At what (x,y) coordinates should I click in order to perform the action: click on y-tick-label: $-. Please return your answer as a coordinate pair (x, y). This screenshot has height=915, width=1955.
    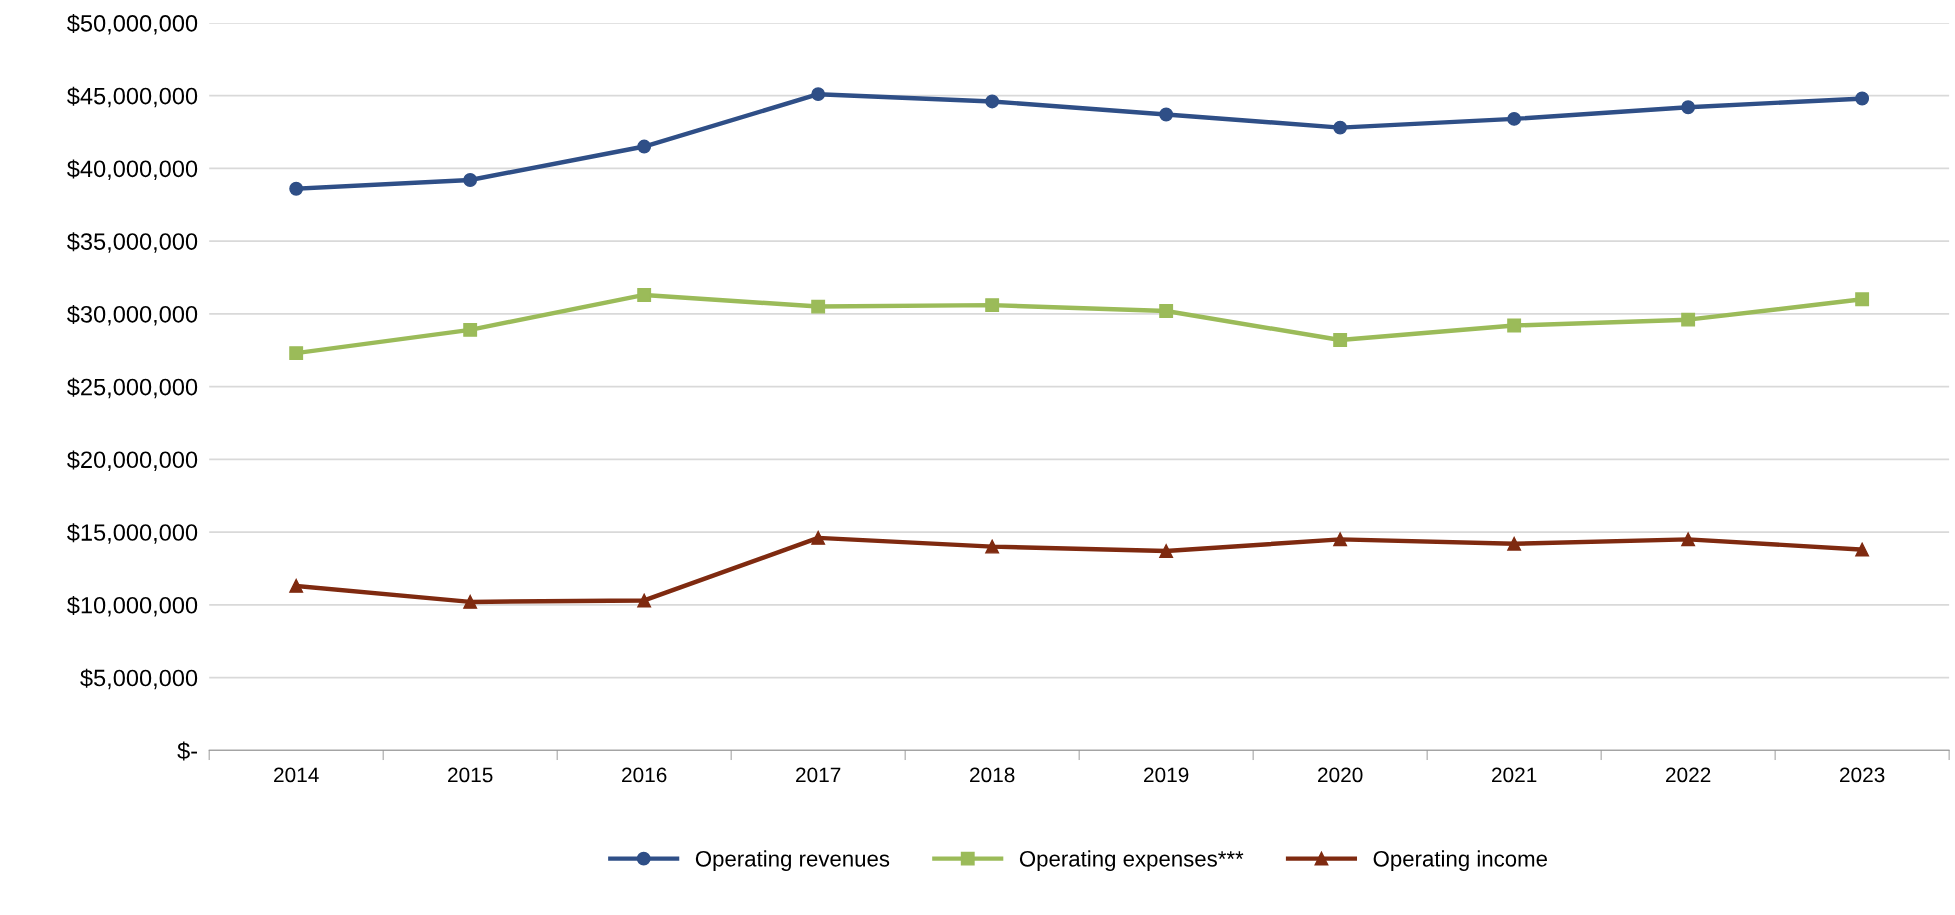
    Looking at the image, I should click on (187, 751).